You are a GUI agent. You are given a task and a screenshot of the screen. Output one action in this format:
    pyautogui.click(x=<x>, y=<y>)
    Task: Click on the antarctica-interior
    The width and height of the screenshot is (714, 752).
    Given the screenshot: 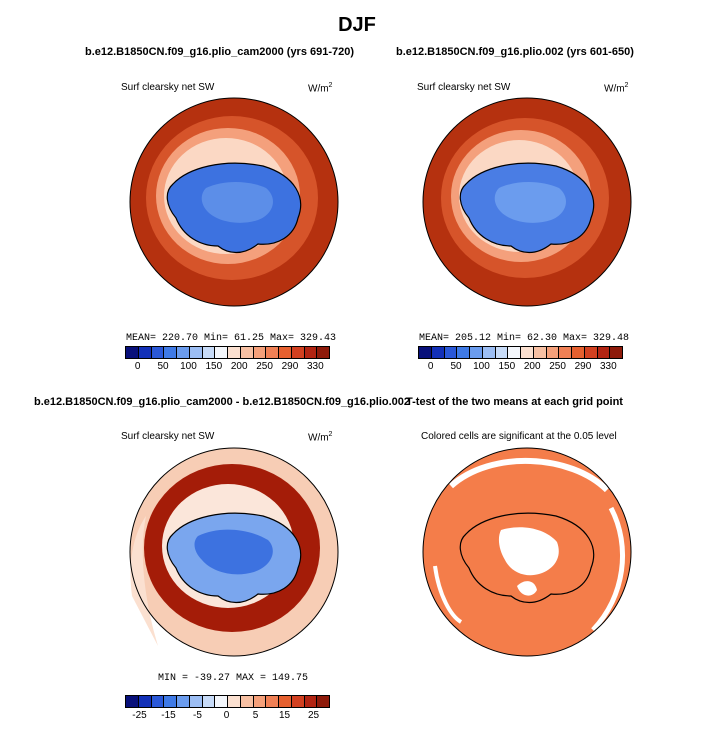 What is the action you would take?
    pyautogui.click(x=237, y=202)
    